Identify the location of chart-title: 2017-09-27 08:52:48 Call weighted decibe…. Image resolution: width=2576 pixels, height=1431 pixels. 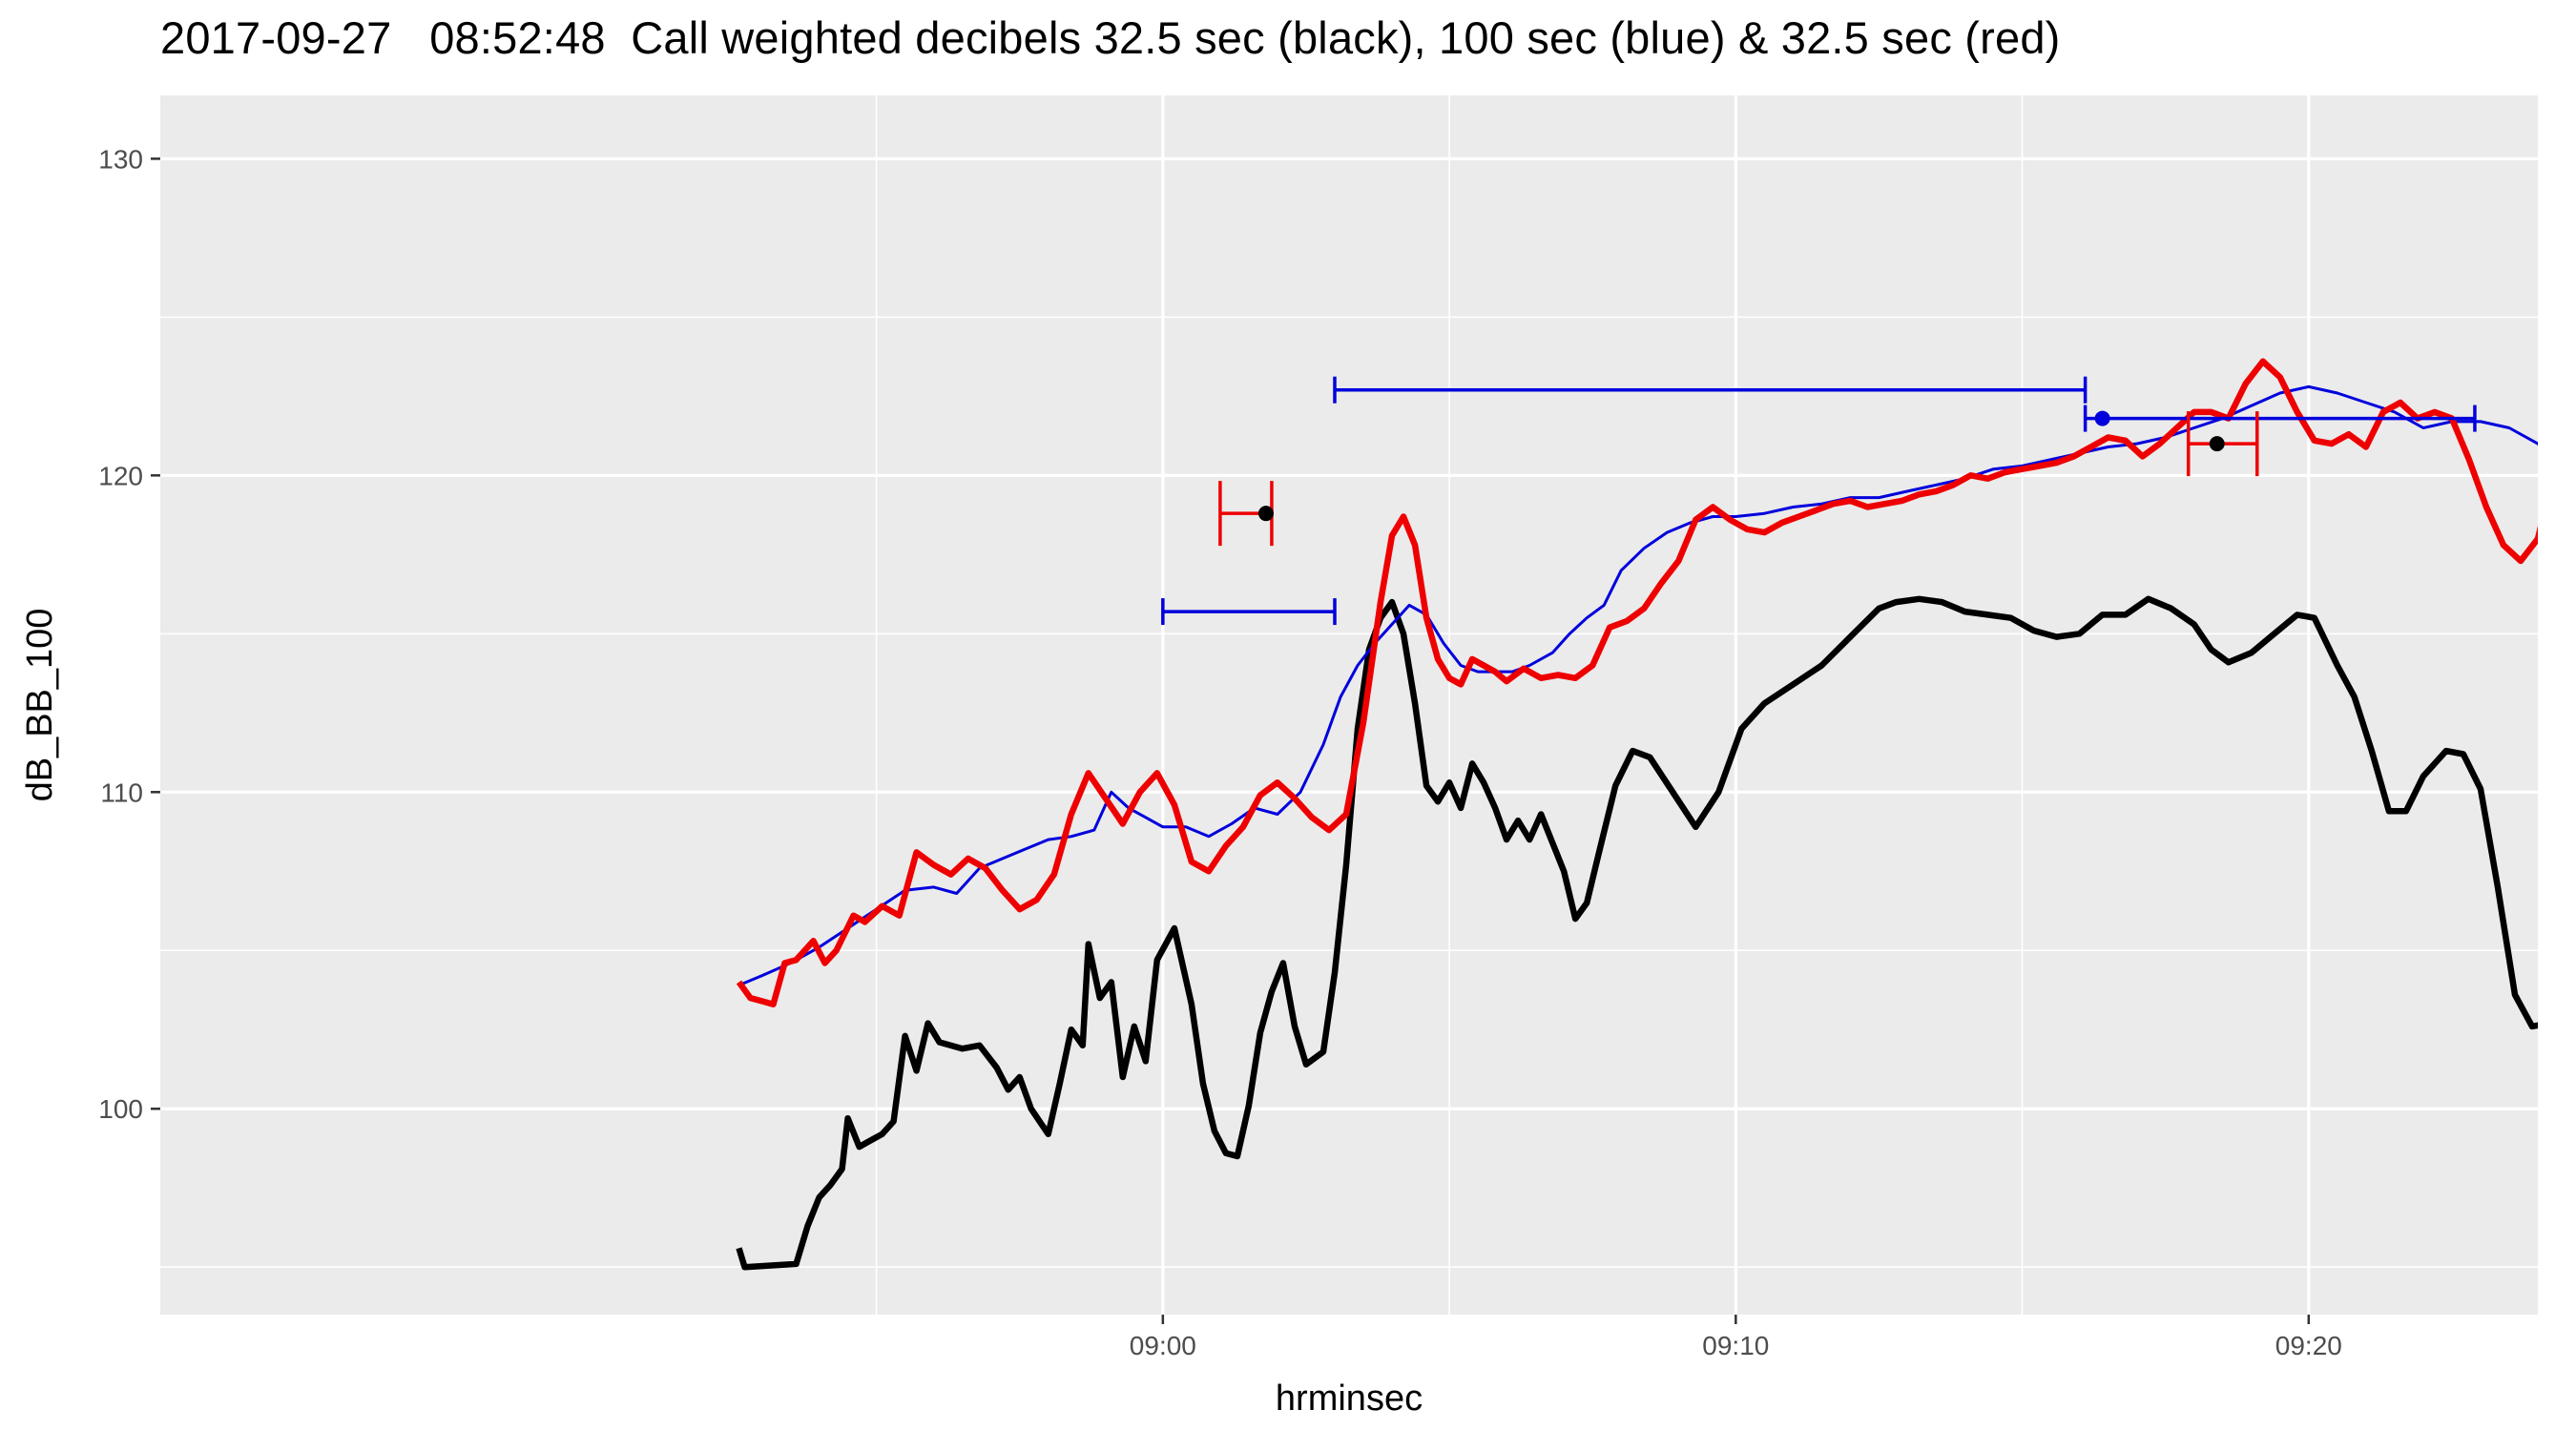
(1110, 37).